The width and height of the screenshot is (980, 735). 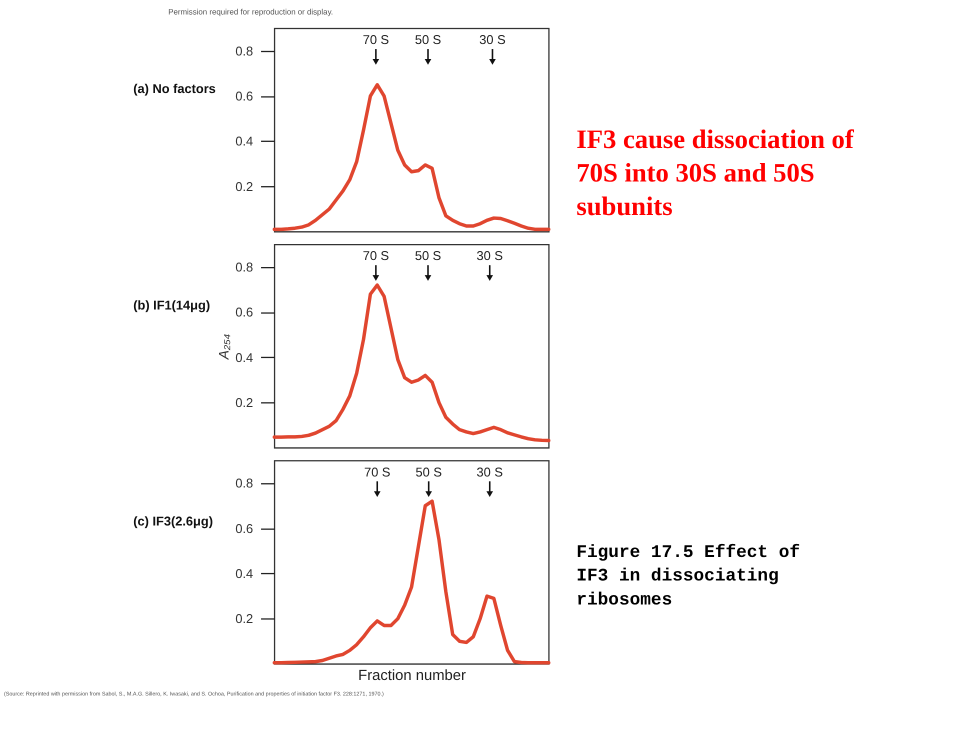 What do you see at coordinates (171, 304) in the screenshot?
I see `text: (b) IF1(14μg)` at bounding box center [171, 304].